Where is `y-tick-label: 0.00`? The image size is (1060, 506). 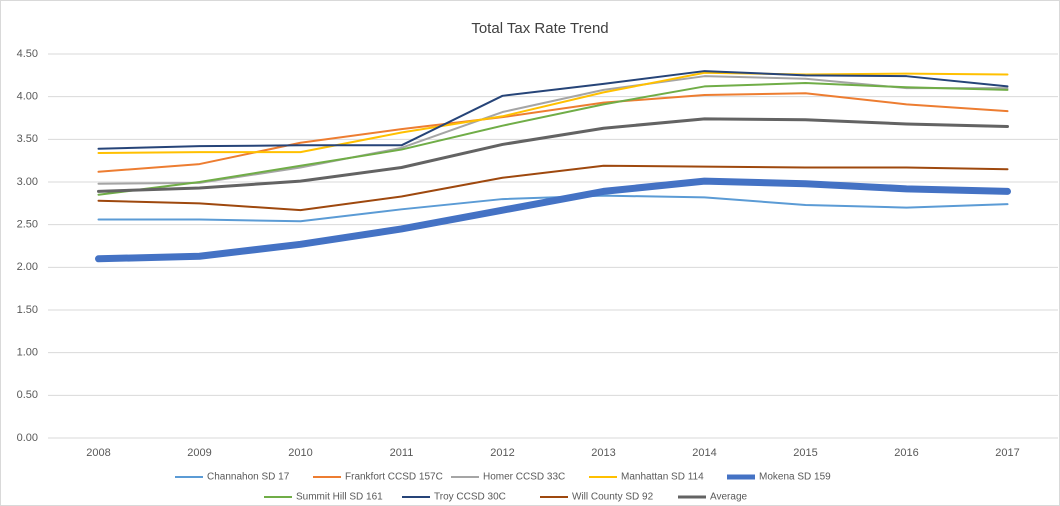
y-tick-label: 0.00 is located at coordinates (27, 438).